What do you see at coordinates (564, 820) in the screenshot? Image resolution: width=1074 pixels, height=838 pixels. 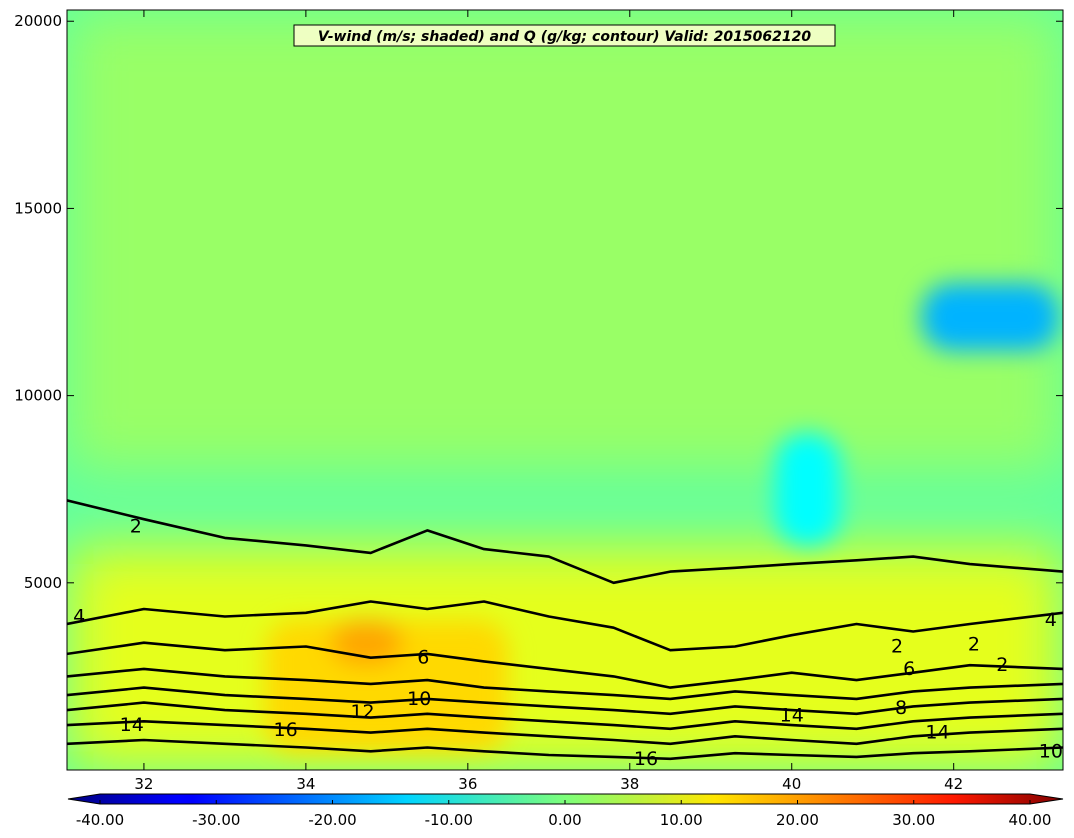 I see `colorbar-tick-label: 0.00` at bounding box center [564, 820].